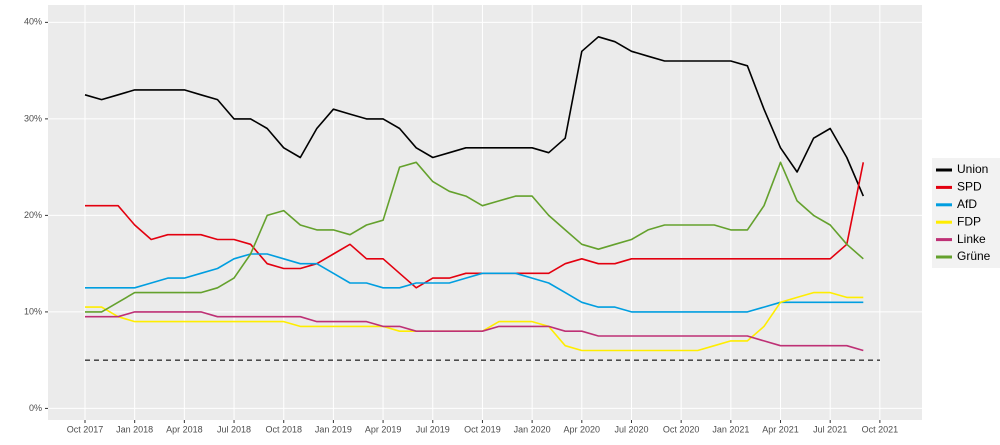 Image resolution: width=1000 pixels, height=445 pixels. I want to click on x-tick-label: Jul 2019, so click(433, 429).